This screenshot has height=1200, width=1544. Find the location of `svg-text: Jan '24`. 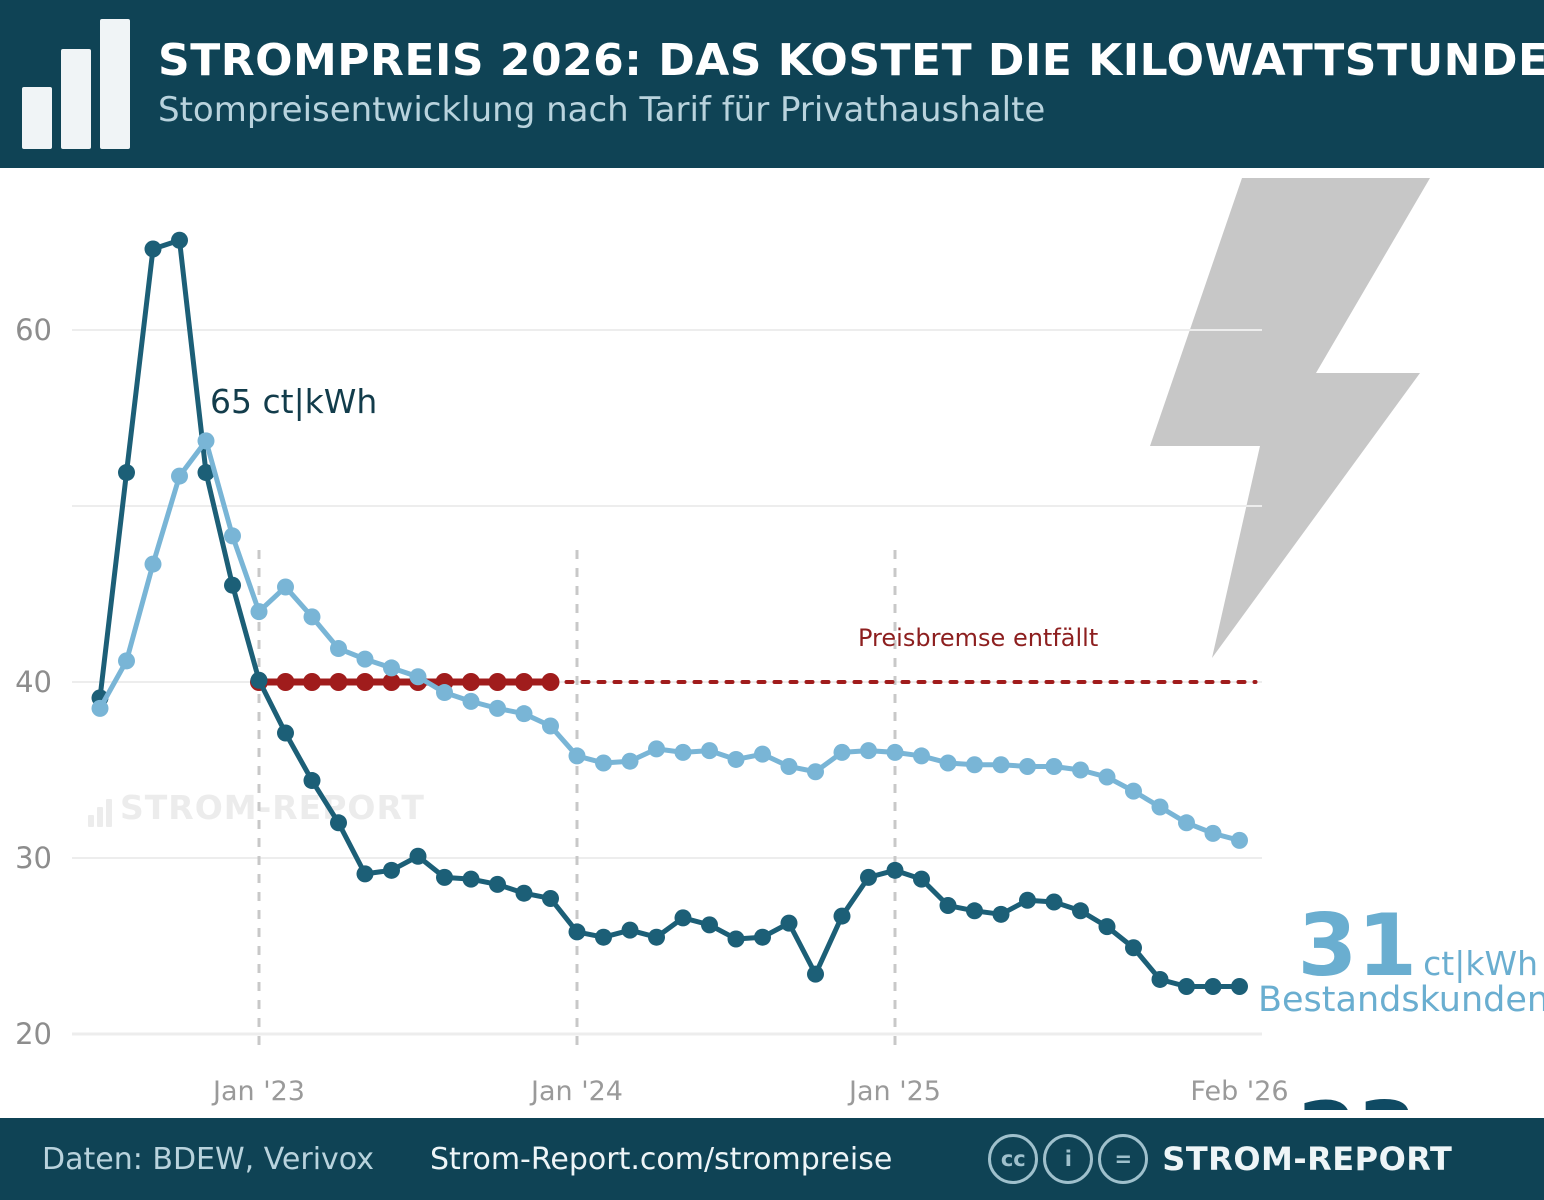

svg-text: Jan '24 is located at coordinates (576, 1091).